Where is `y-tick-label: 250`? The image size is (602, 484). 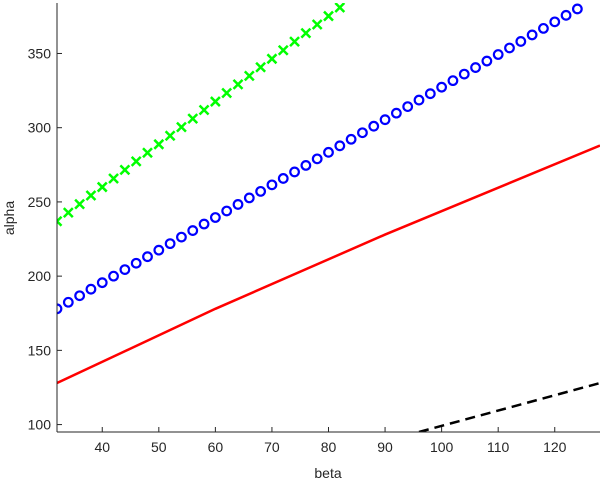 y-tick-label: 250 is located at coordinates (40, 202).